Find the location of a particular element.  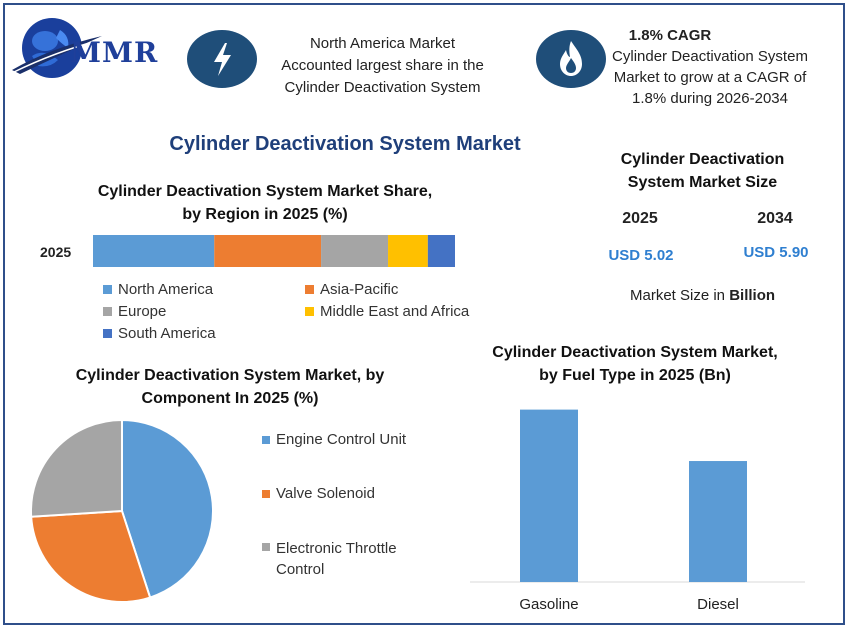

legend-swatch-asia-pacific is located at coordinates (309, 289).